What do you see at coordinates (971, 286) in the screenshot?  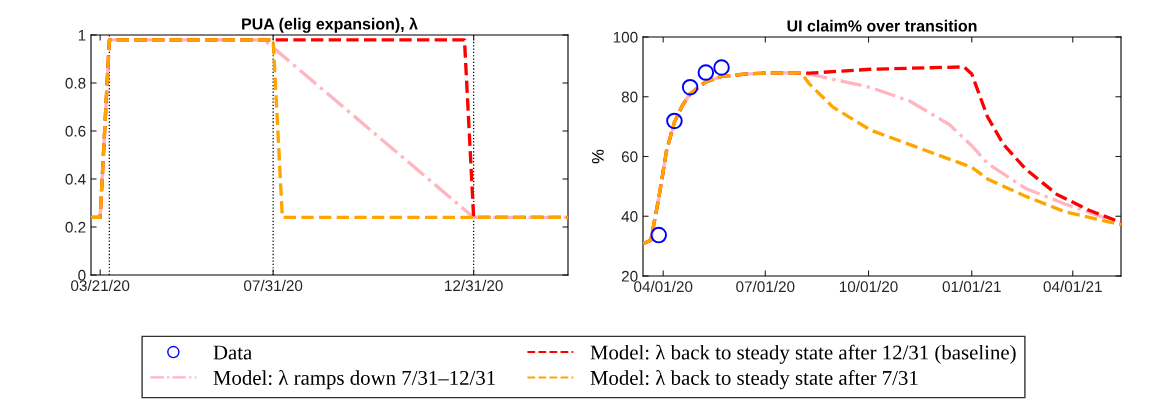 I see `x-tick-label: 01/01/21` at bounding box center [971, 286].